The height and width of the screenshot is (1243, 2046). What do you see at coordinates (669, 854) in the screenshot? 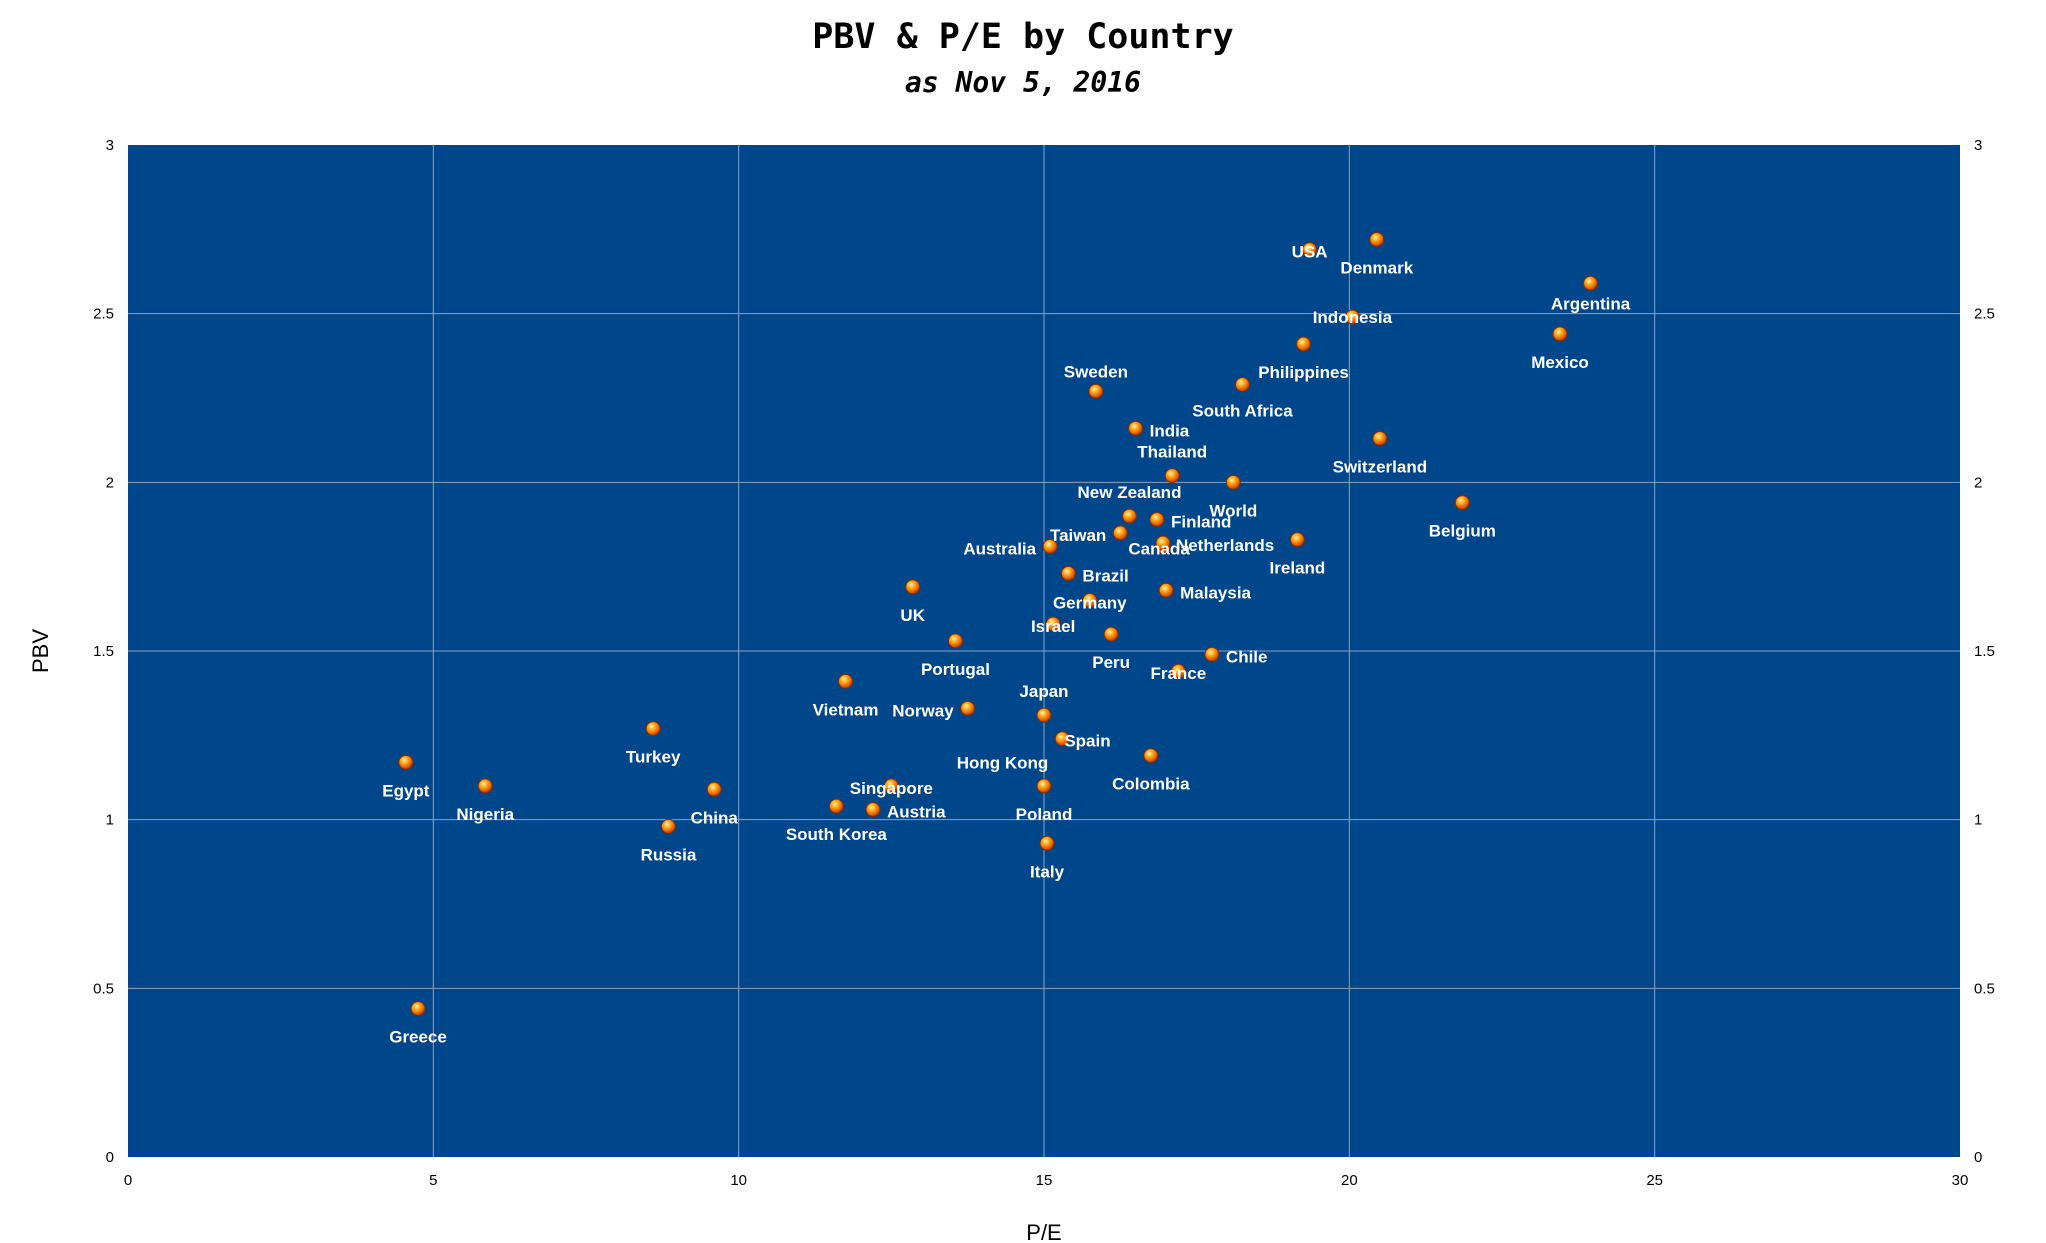
I see `point-label-russia: Russia` at bounding box center [669, 854].